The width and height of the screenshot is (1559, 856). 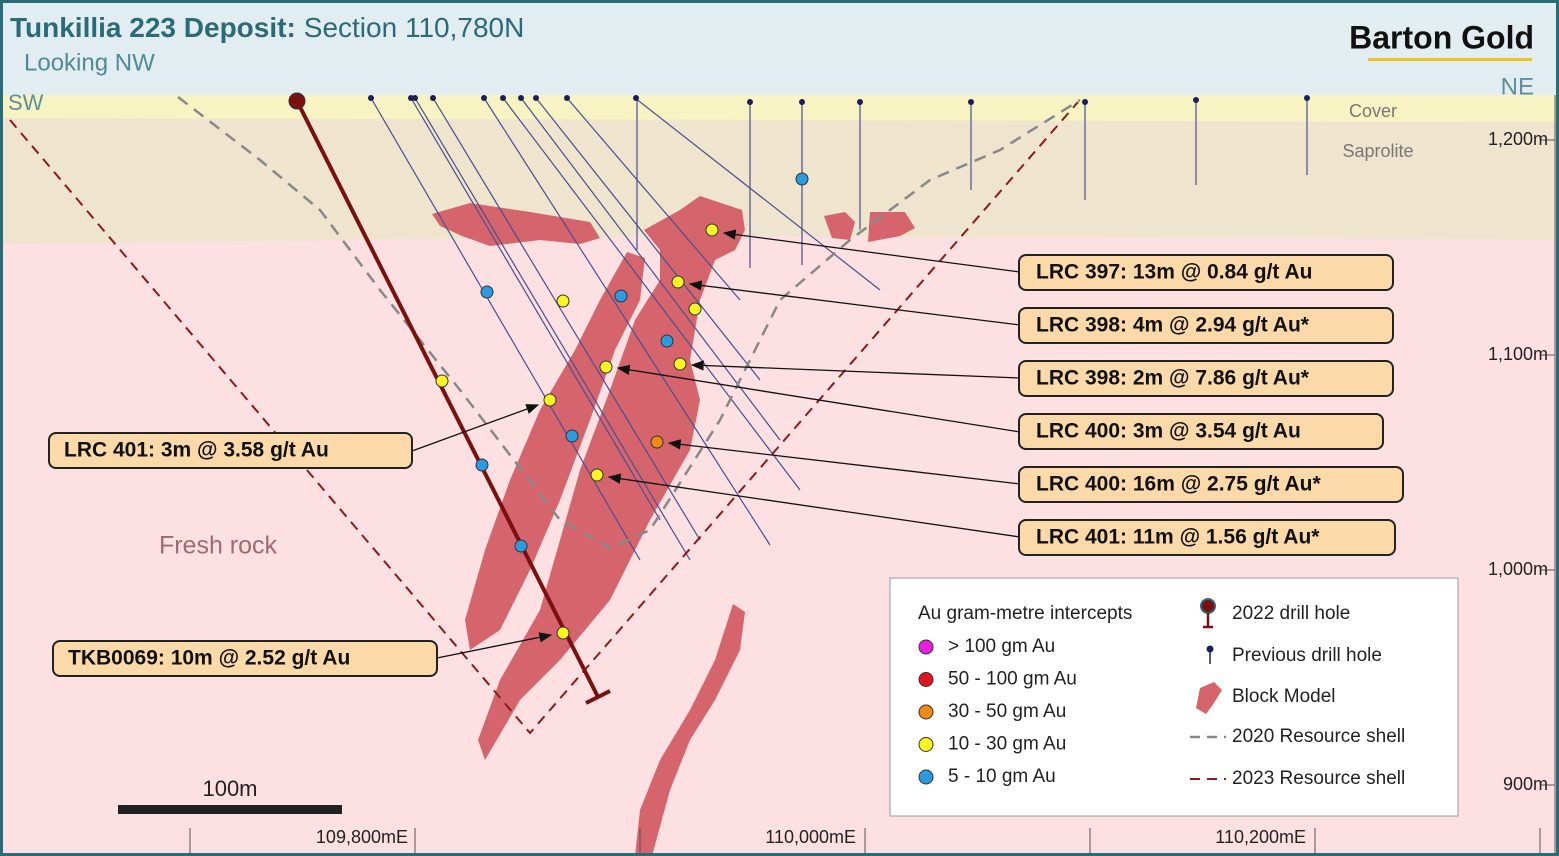 I want to click on easting-label: 109,800mE, so click(x=362, y=837).